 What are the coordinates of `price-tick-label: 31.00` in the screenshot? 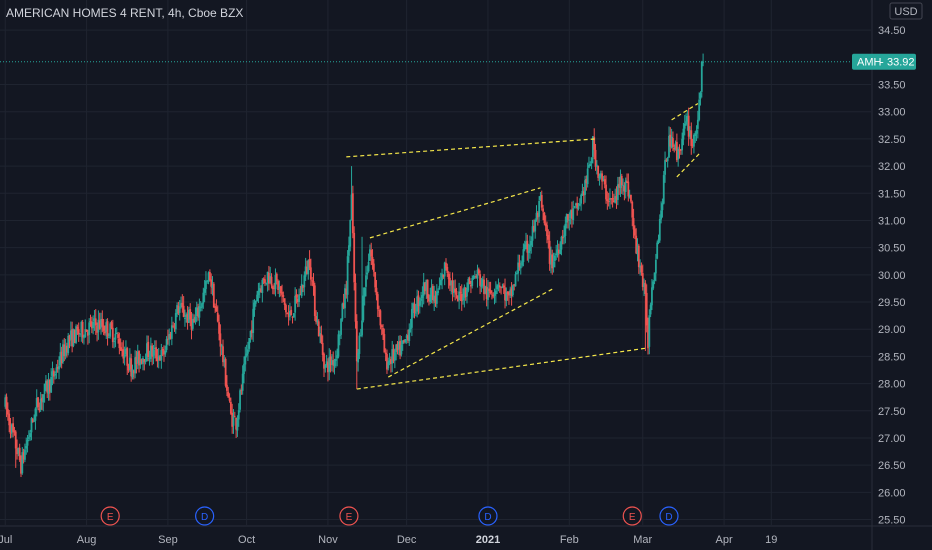 It's located at (892, 221).